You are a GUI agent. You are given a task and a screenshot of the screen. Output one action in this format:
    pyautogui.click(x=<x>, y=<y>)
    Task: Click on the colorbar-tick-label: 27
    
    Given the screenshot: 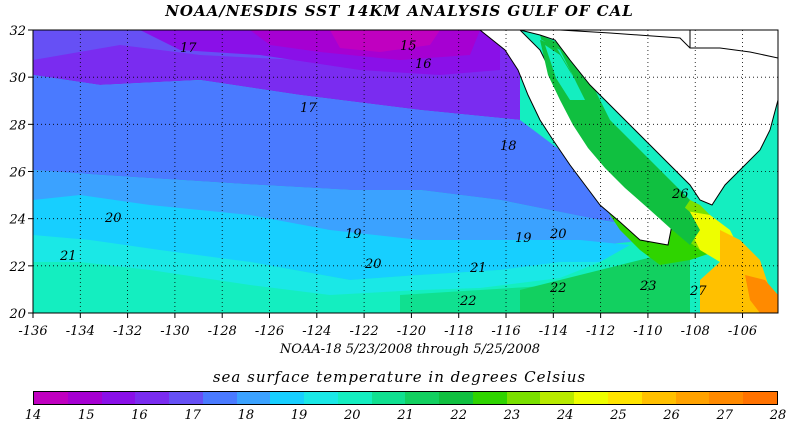 What is the action you would take?
    pyautogui.click(x=725, y=415)
    